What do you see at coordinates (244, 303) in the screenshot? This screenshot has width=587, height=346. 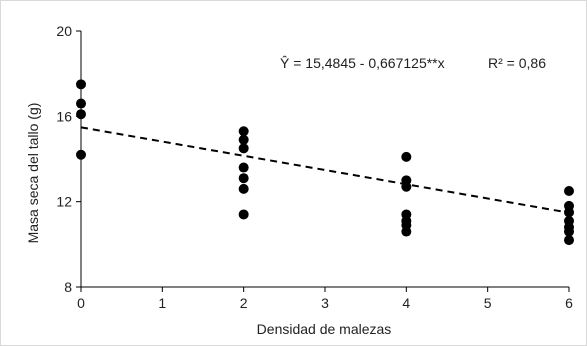 I see `x-tick-label: 2` at bounding box center [244, 303].